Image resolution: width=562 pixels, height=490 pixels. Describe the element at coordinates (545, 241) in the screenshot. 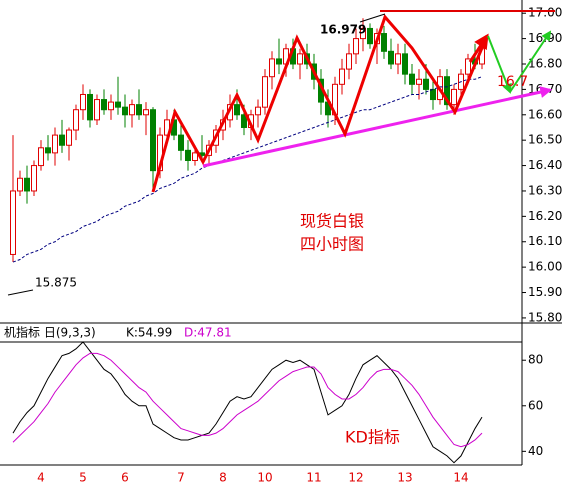

I see `y-tick-label: 16.10` at that location.